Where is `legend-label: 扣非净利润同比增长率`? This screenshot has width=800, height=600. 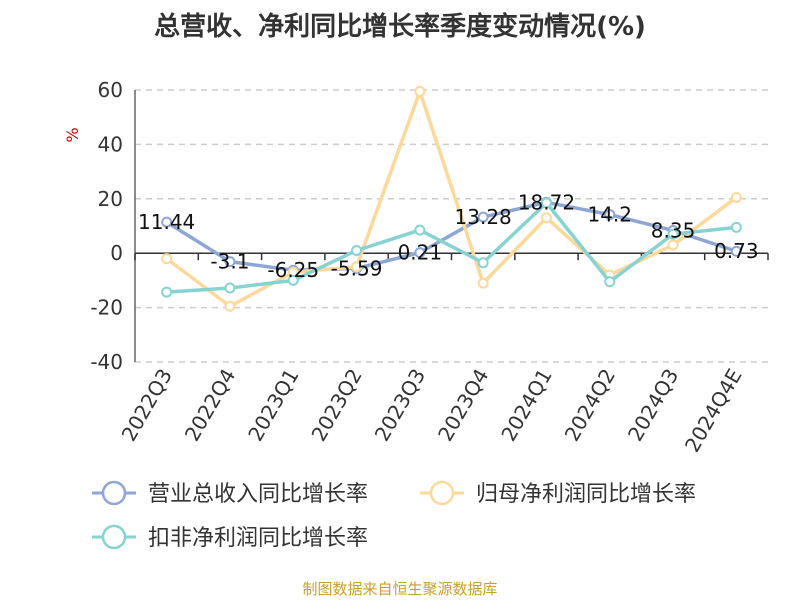 legend-label: 扣非净利润同比增长率 is located at coordinates (258, 538).